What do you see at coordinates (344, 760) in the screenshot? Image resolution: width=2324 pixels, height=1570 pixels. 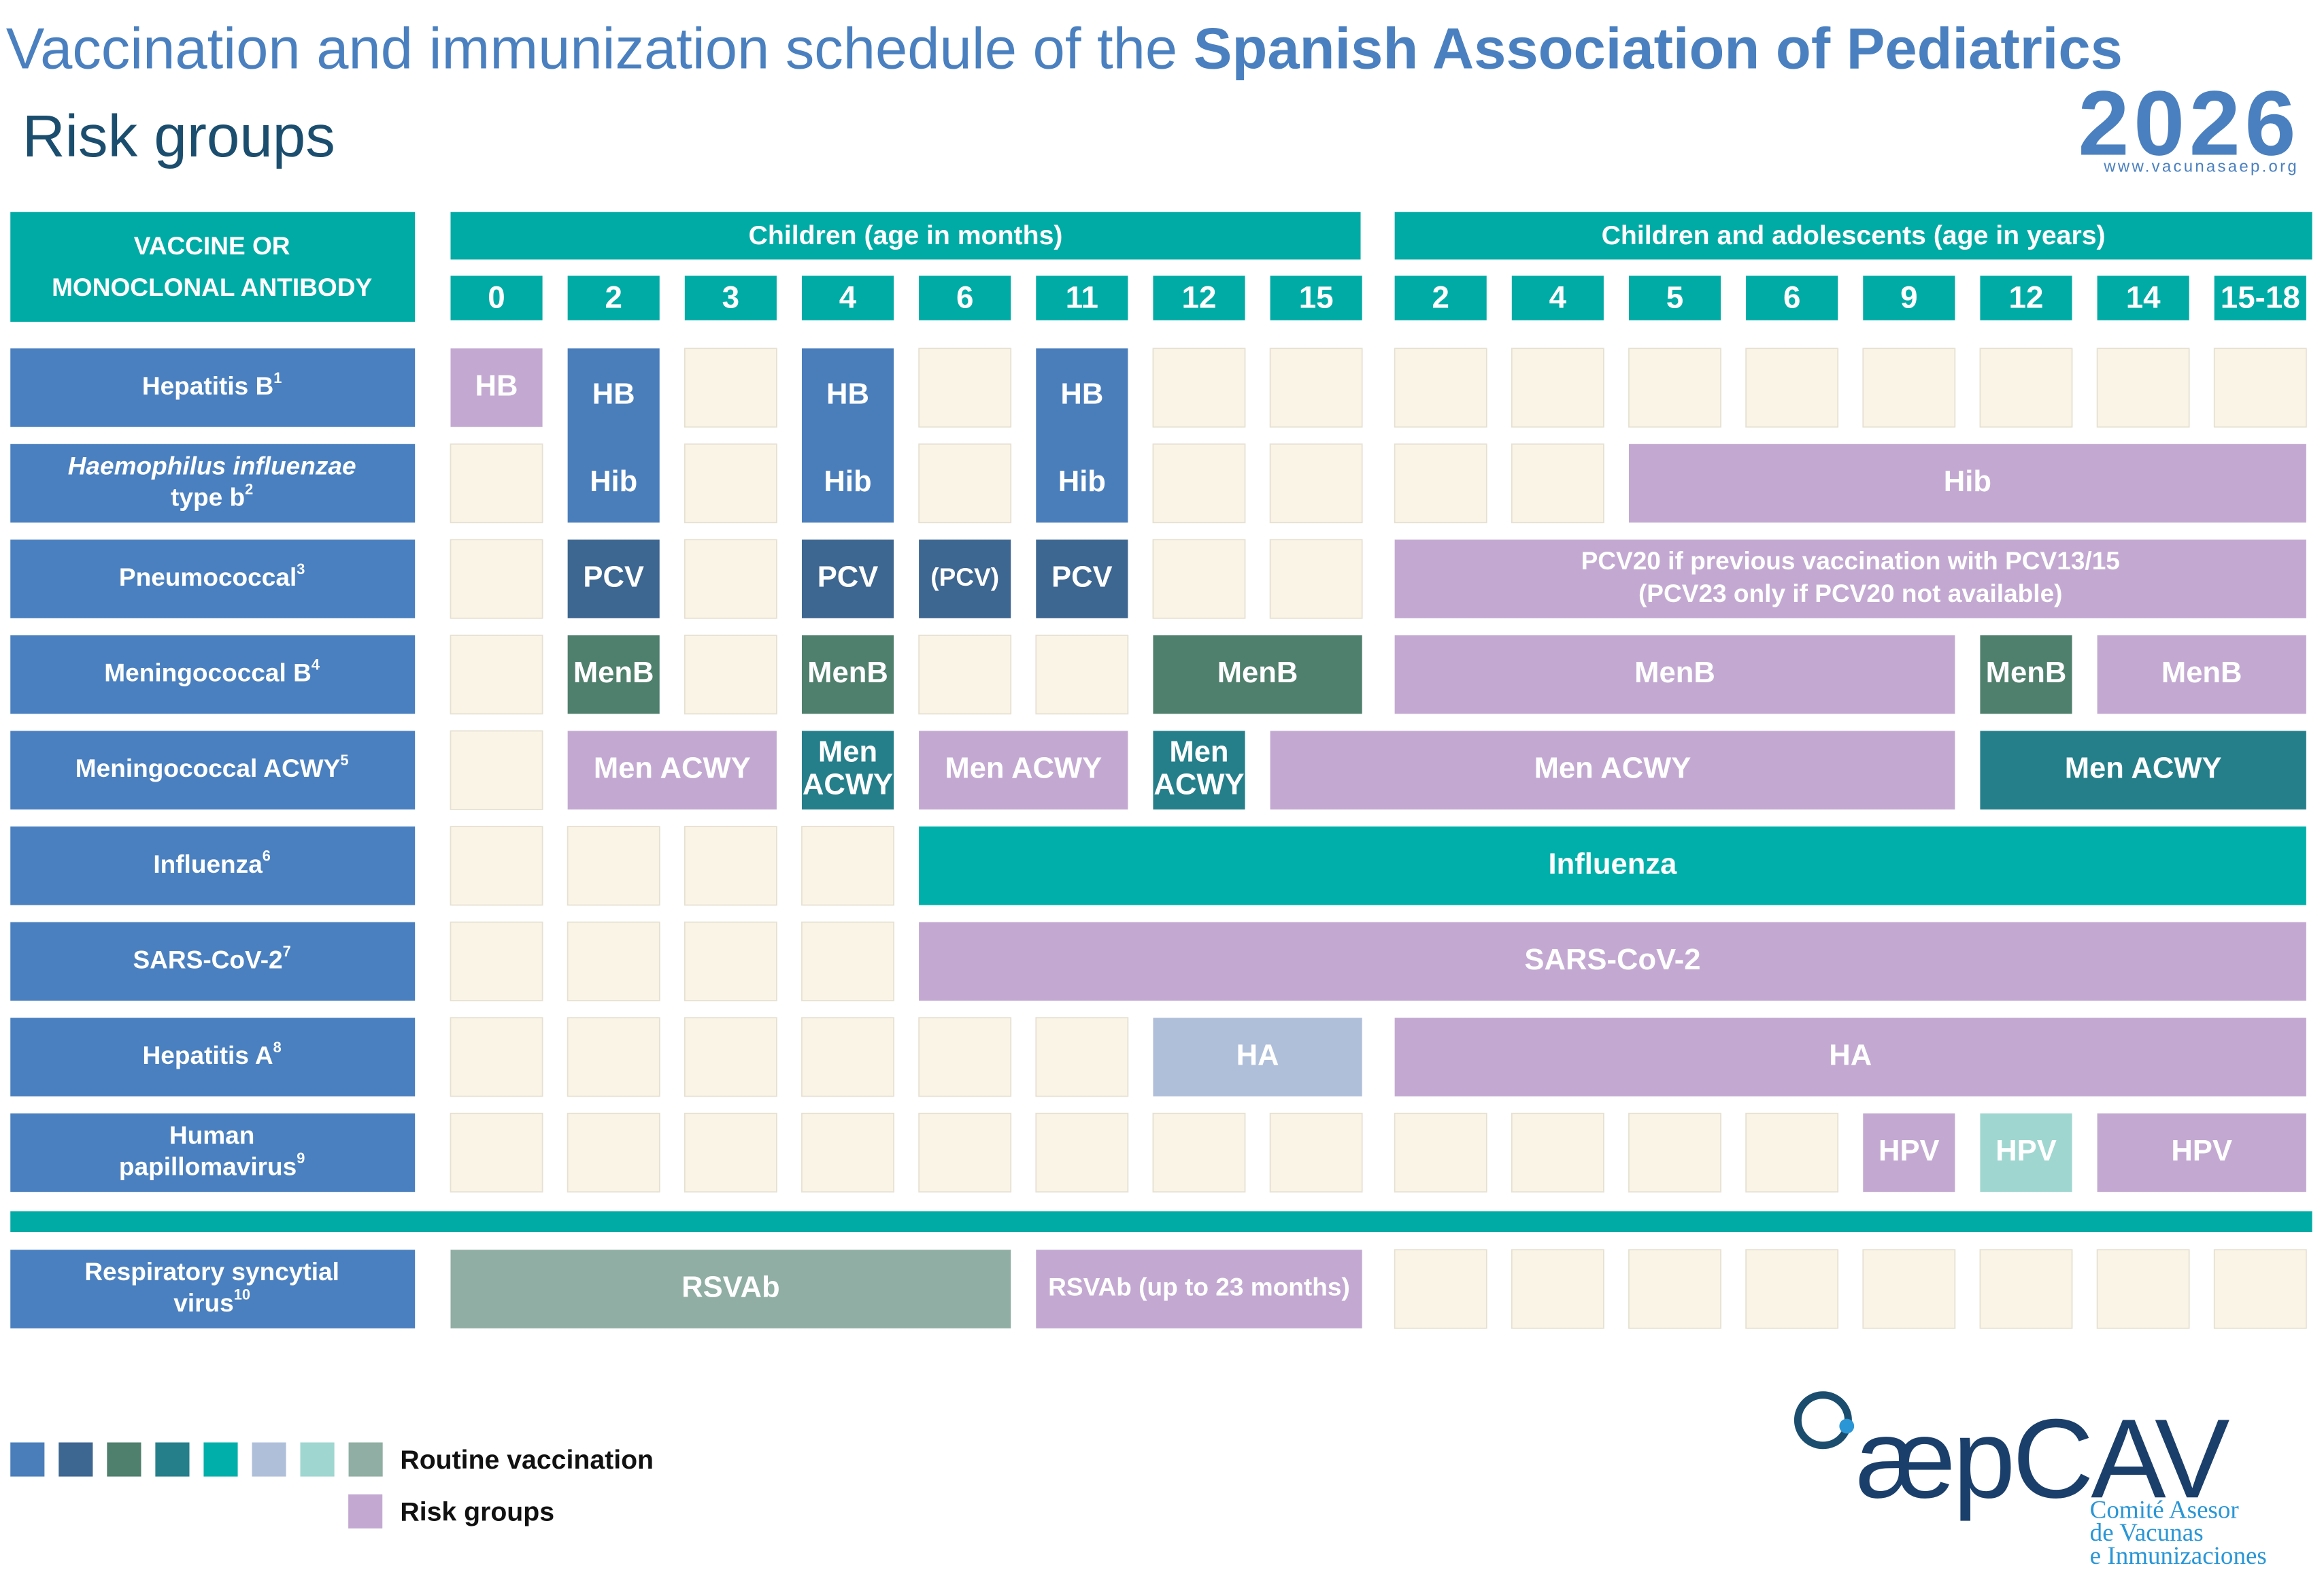 I see `row-label-note: 5` at bounding box center [344, 760].